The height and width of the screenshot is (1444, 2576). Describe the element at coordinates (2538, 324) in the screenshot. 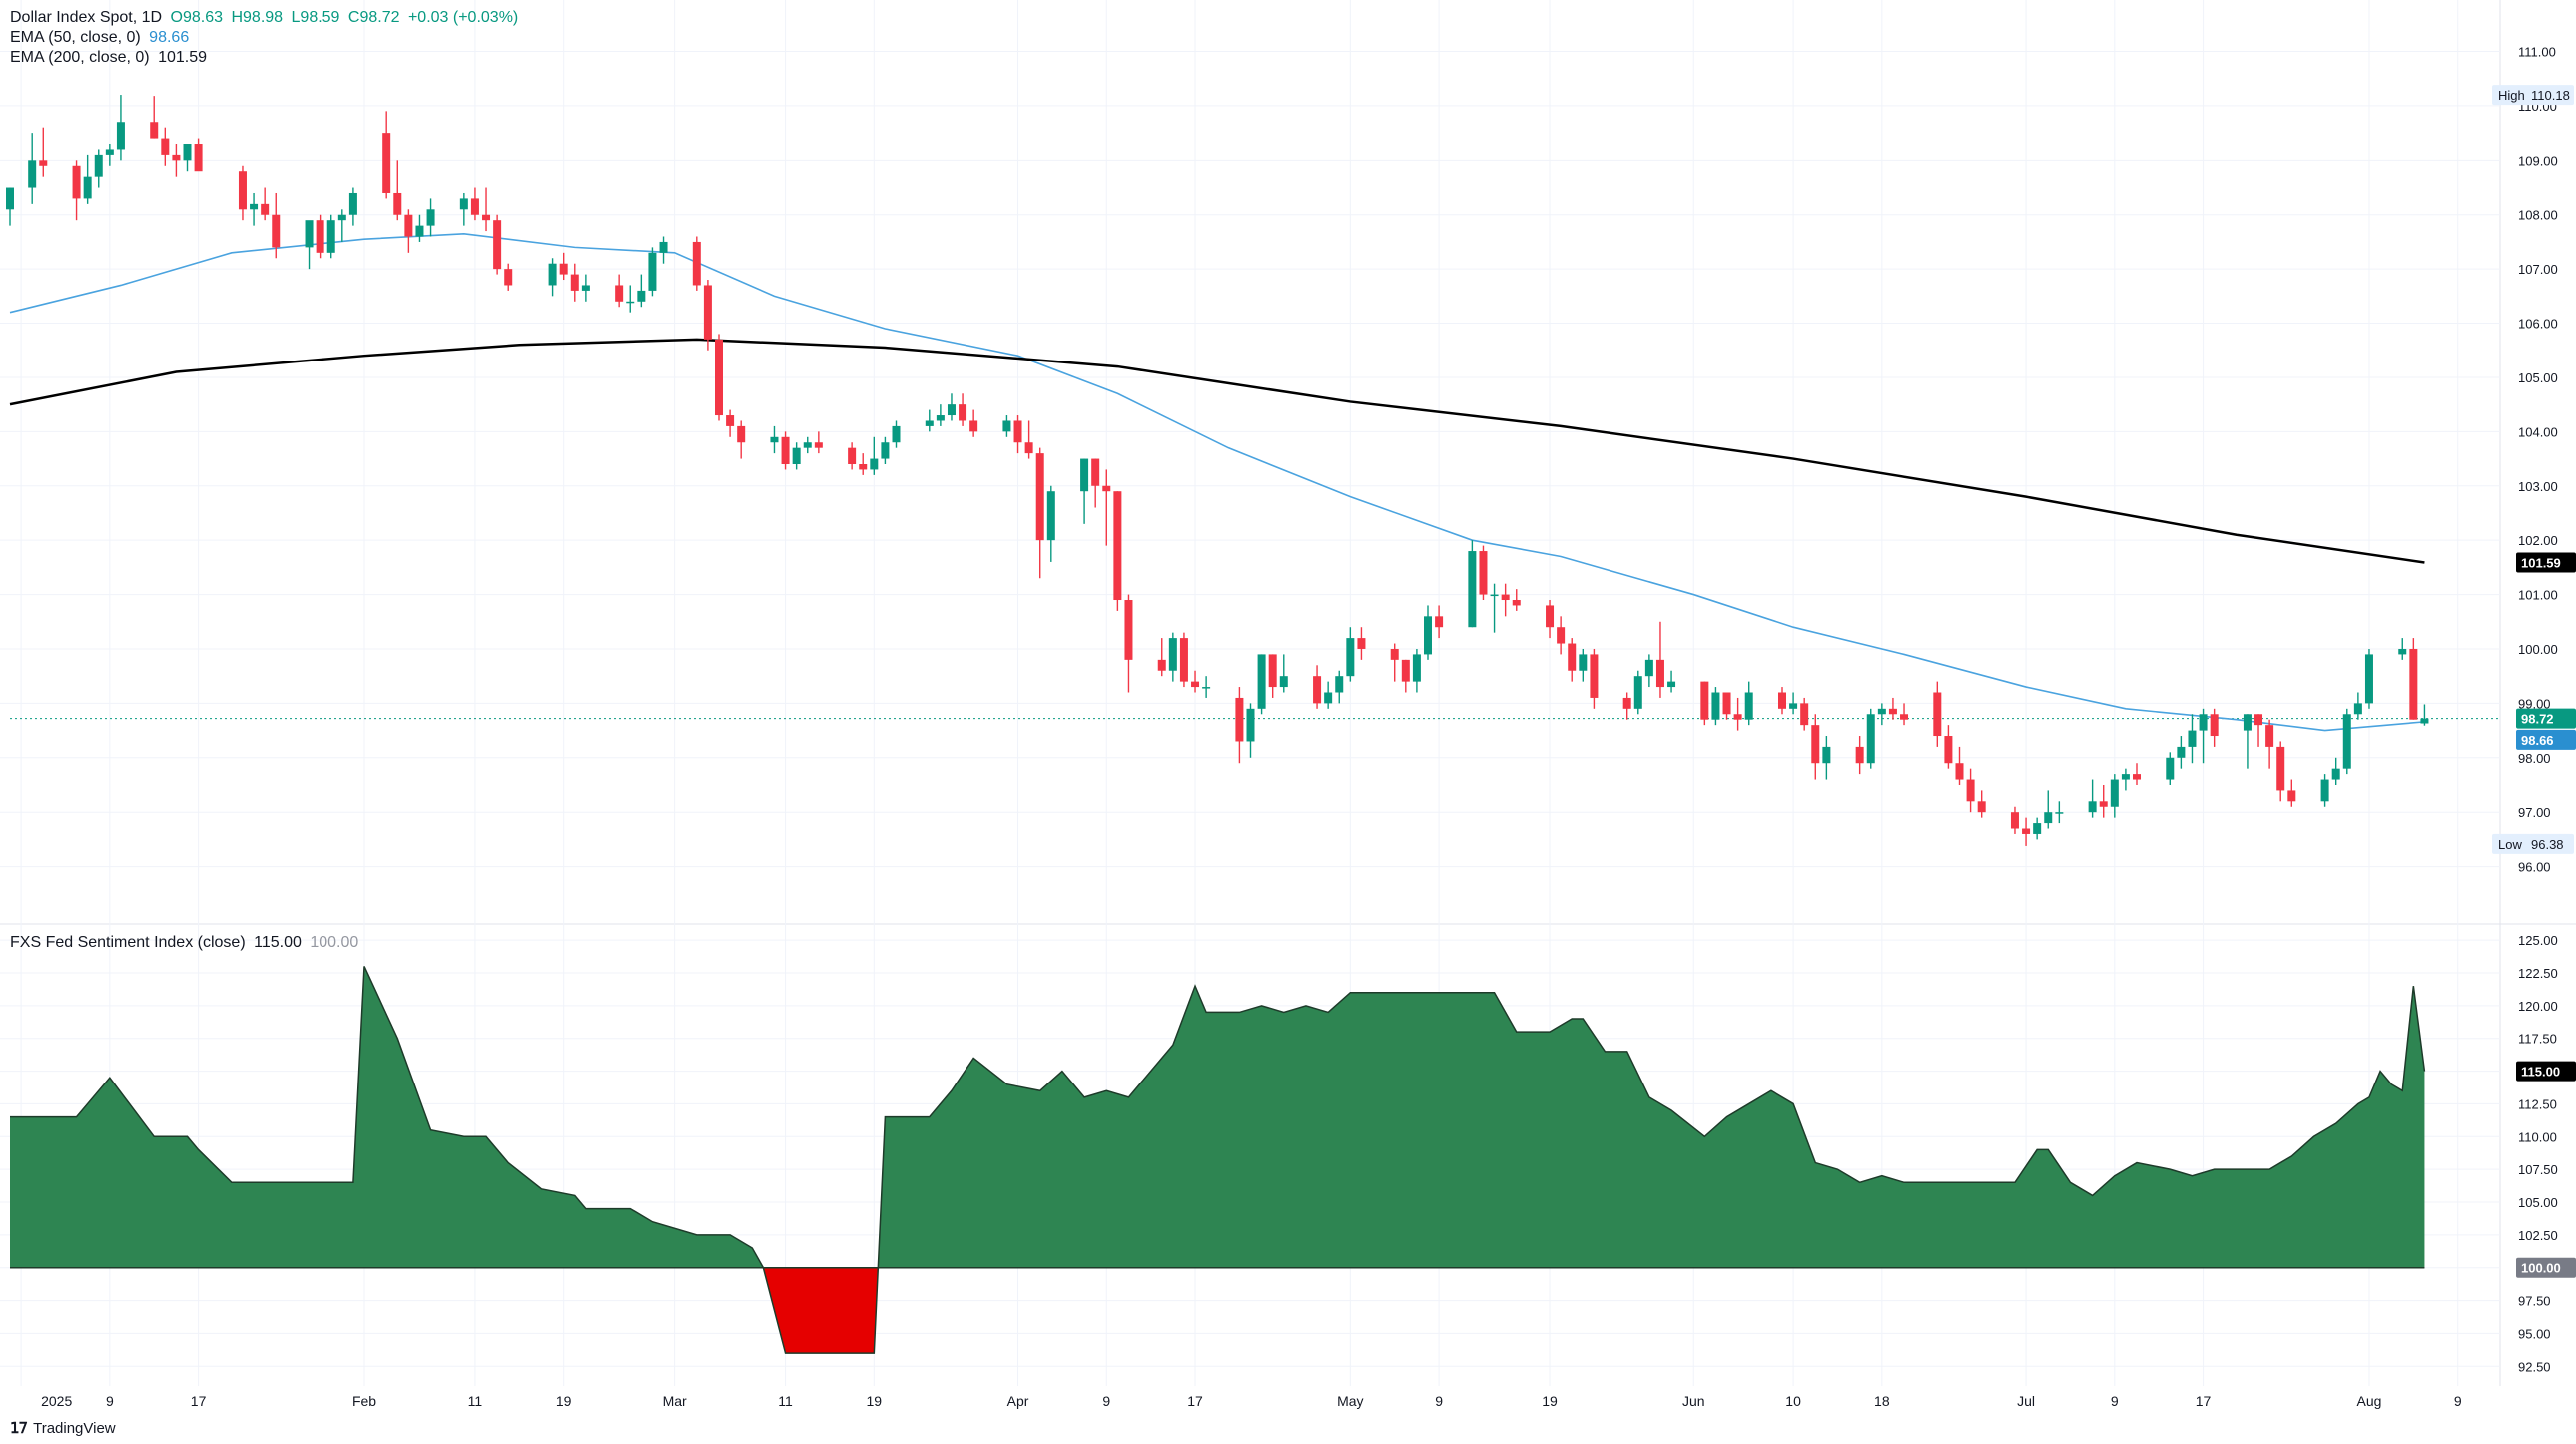

I see `y-tick-label: 106.00` at that location.